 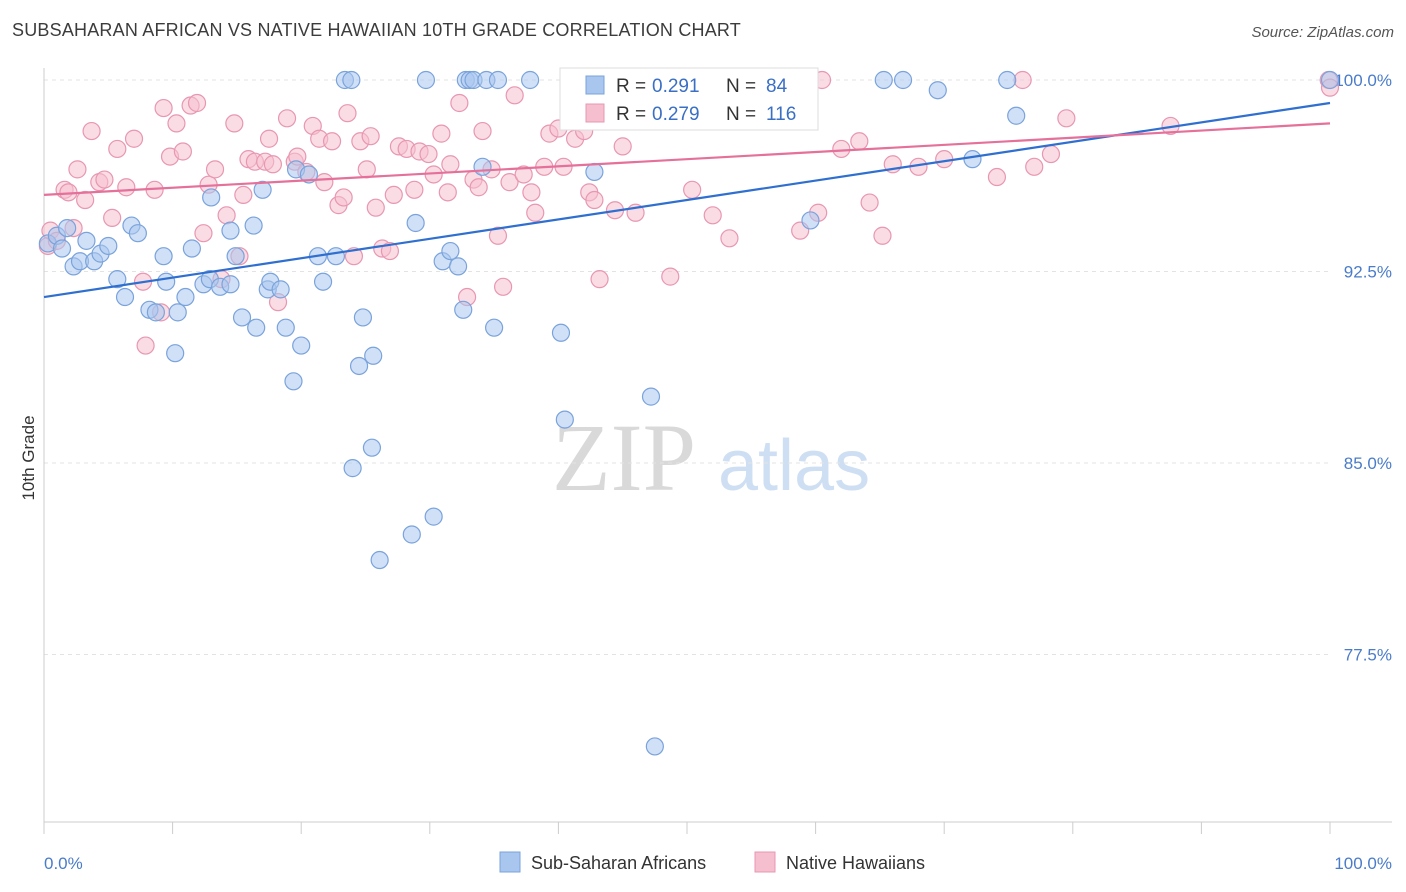 I want to click on legend-r-label-a: R =, so click(x=631, y=86).